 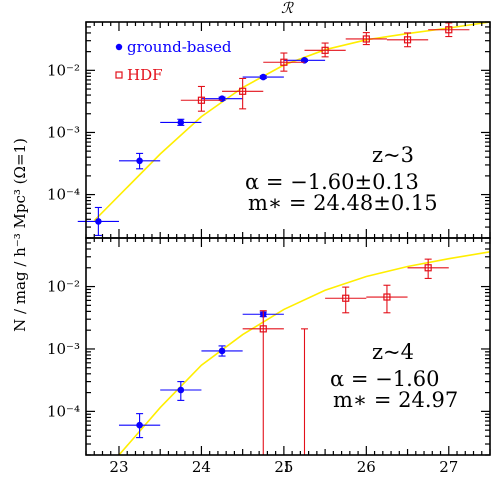 What do you see at coordinates (118, 467) in the screenshot?
I see `x-tick-label: 23` at bounding box center [118, 467].